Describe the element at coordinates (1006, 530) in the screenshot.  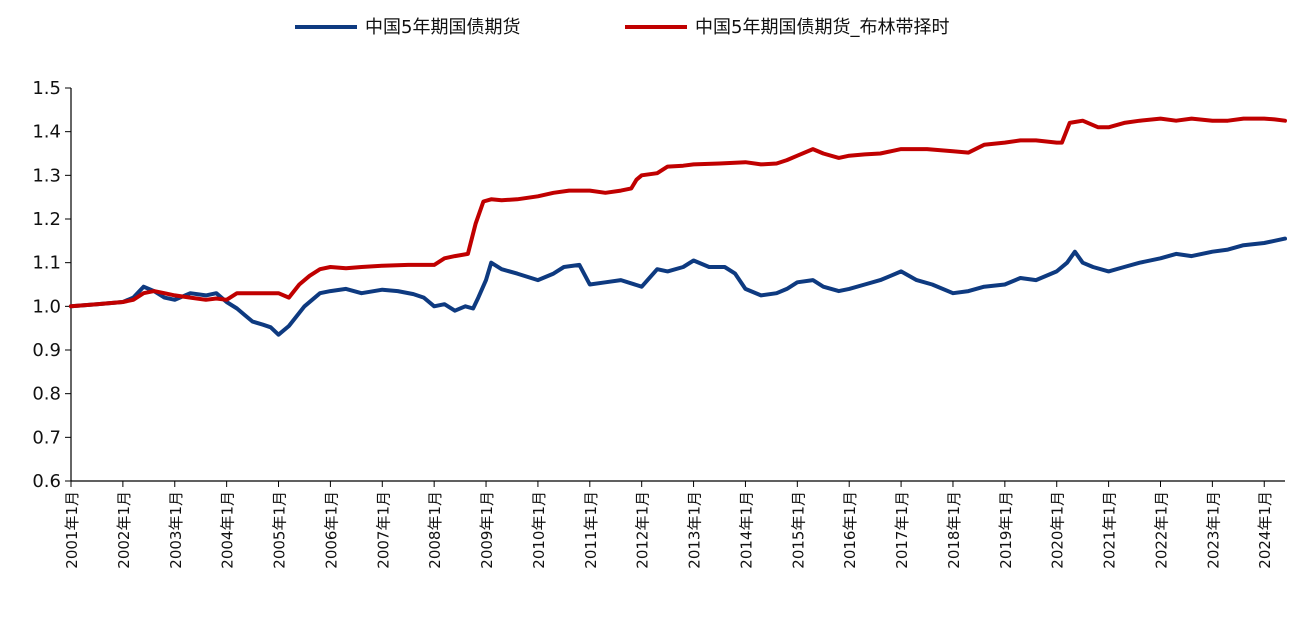
I see `x-tick-label: 2019年1月` at that location.